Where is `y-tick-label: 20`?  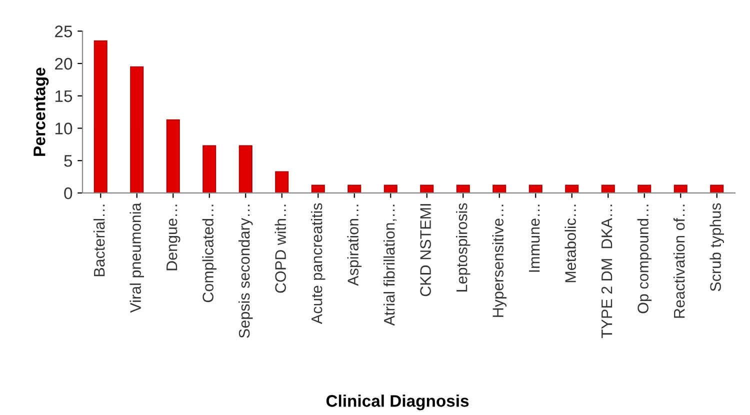 y-tick-label: 20 is located at coordinates (63, 64).